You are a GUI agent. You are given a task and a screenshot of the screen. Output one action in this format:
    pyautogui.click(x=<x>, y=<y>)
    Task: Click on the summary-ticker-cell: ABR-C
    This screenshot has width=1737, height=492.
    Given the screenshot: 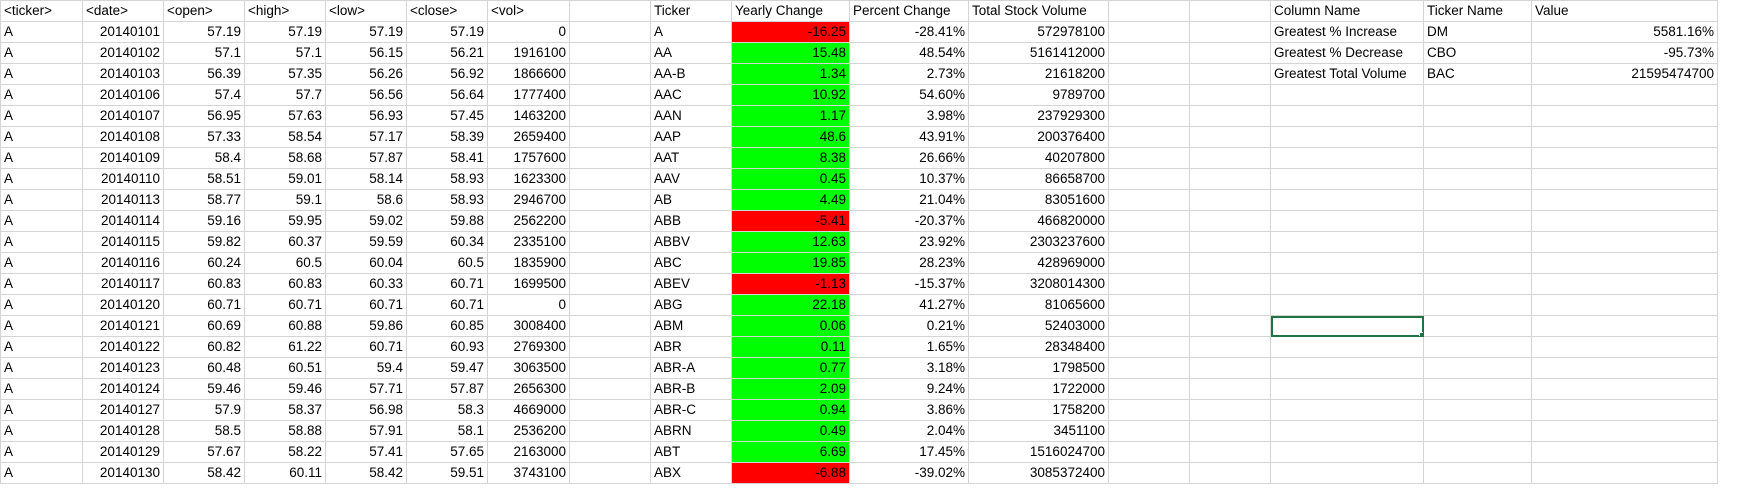 What is the action you would take?
    pyautogui.click(x=691, y=410)
    